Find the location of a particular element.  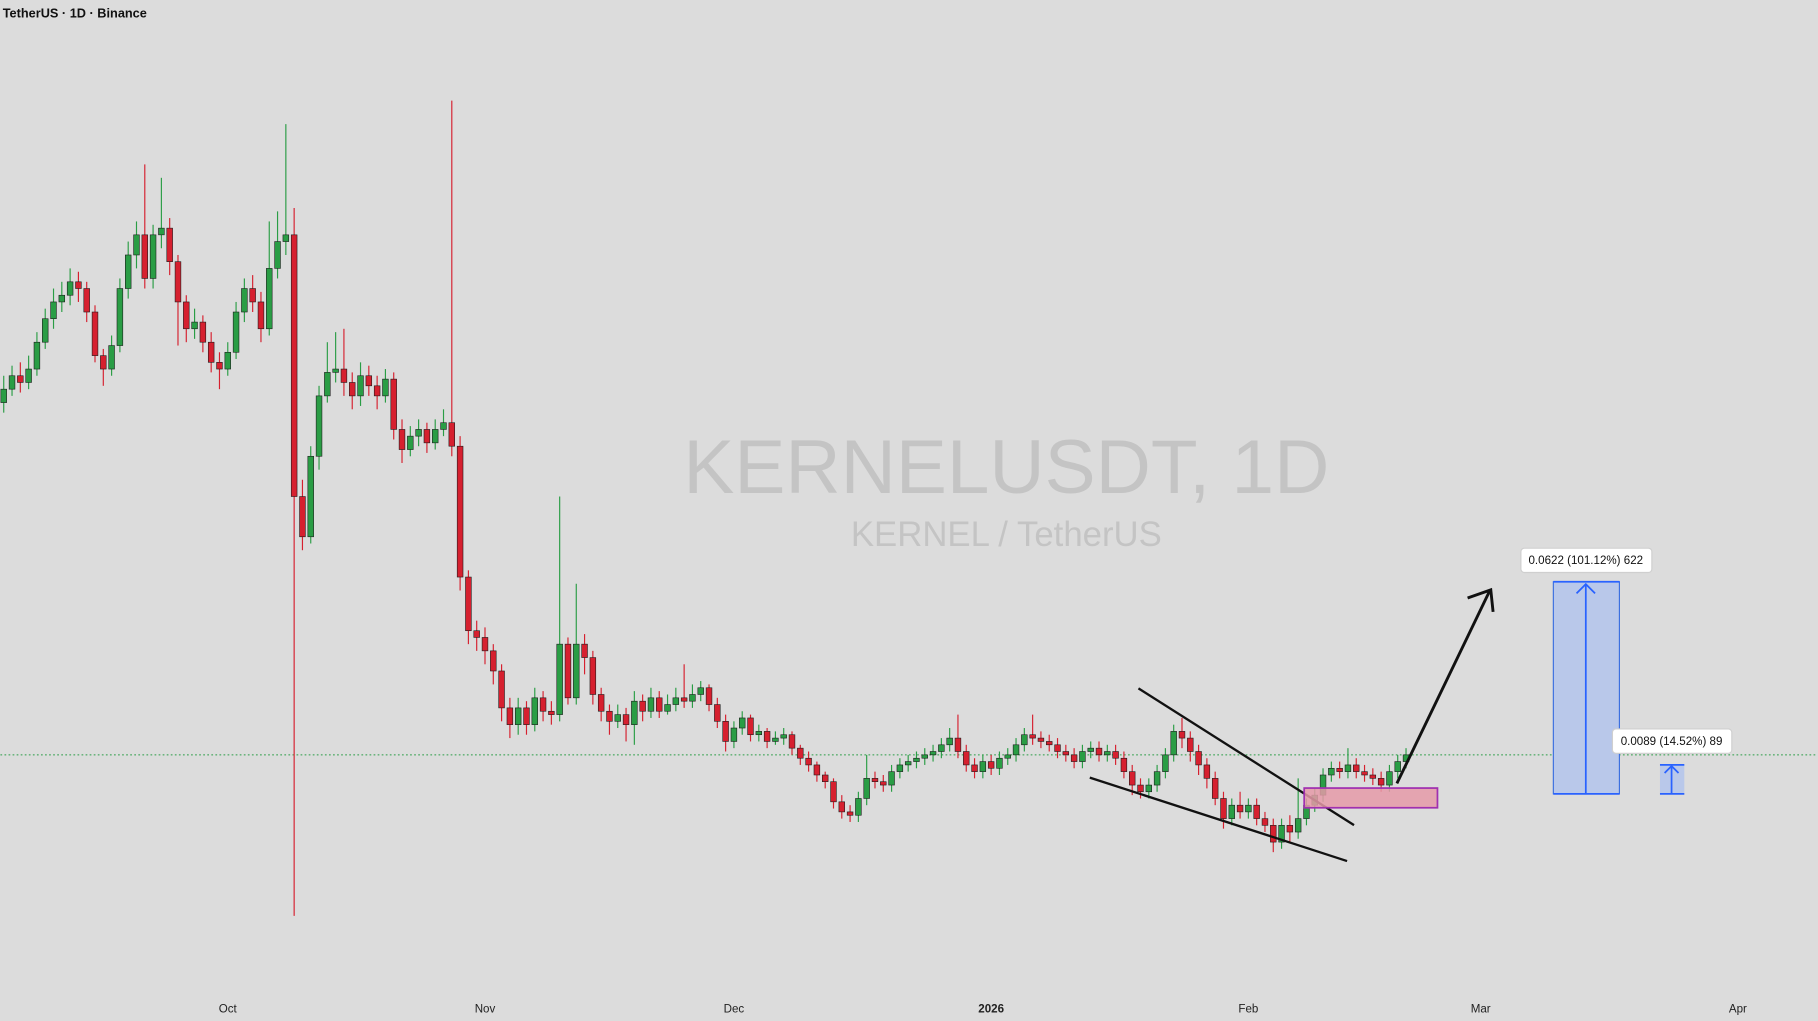

x-axis: Oct Nov Dec 2026 Feb Mar Apr is located at coordinates (983, 1004).